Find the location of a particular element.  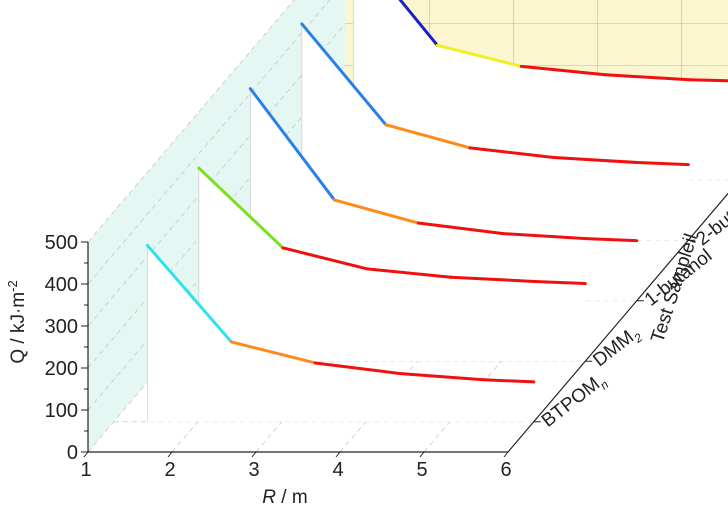

category-label-text: DMM is located at coordinates (613, 349).